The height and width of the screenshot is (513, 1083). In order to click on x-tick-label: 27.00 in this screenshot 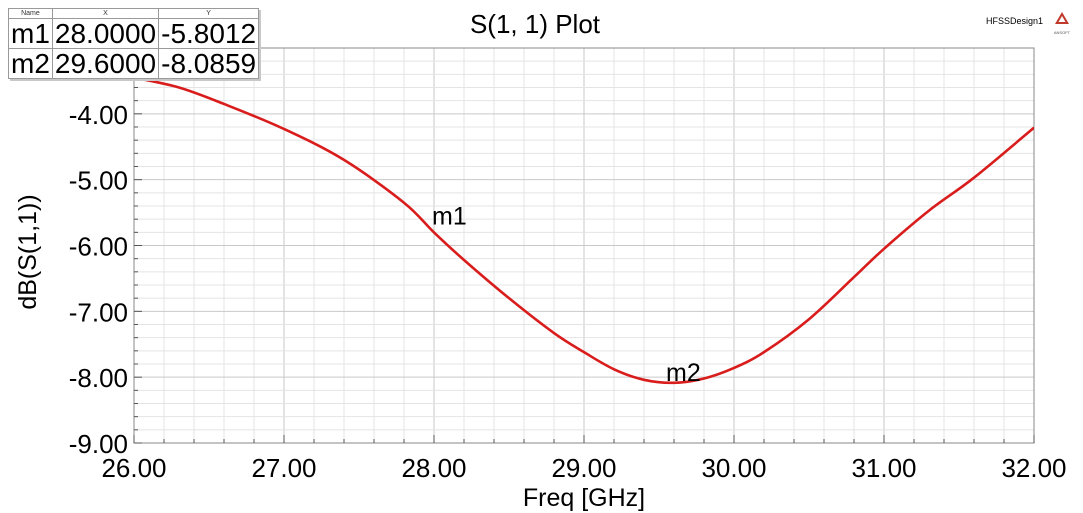, I will do `click(283, 468)`.